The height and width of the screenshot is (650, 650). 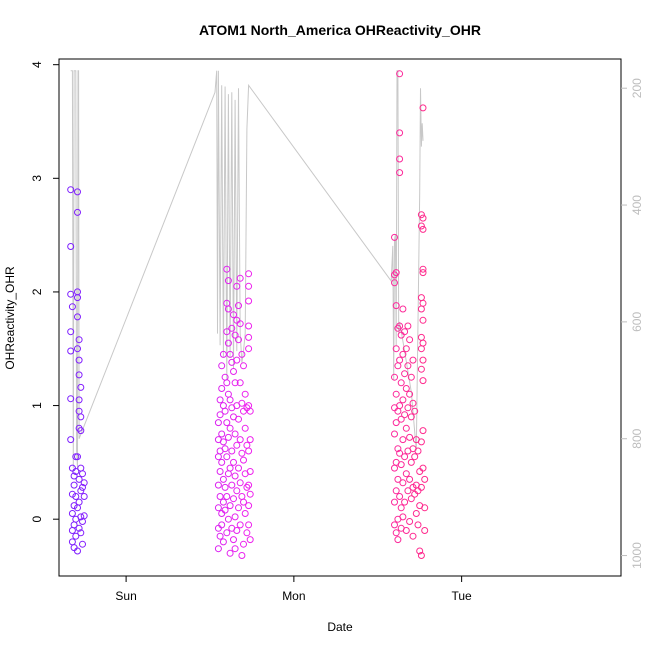 What do you see at coordinates (37, 64) in the screenshot?
I see `y-tick-label: 4` at bounding box center [37, 64].